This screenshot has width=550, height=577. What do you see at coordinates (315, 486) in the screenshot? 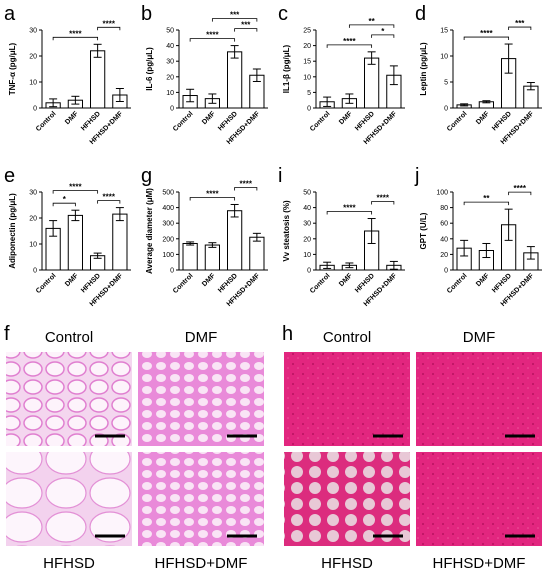
I see `scale-bars` at bounding box center [315, 486].